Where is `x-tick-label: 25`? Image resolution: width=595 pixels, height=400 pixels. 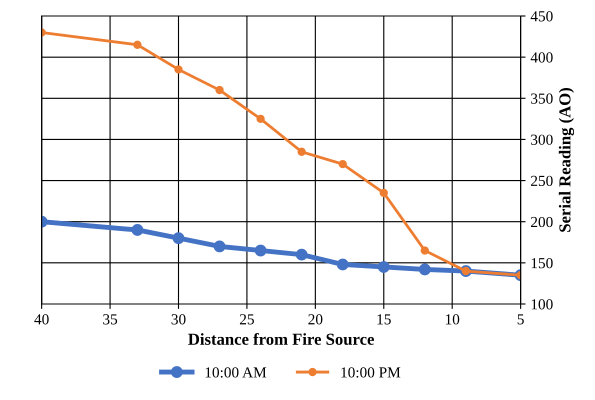
x-tick-label: 25 is located at coordinates (247, 319).